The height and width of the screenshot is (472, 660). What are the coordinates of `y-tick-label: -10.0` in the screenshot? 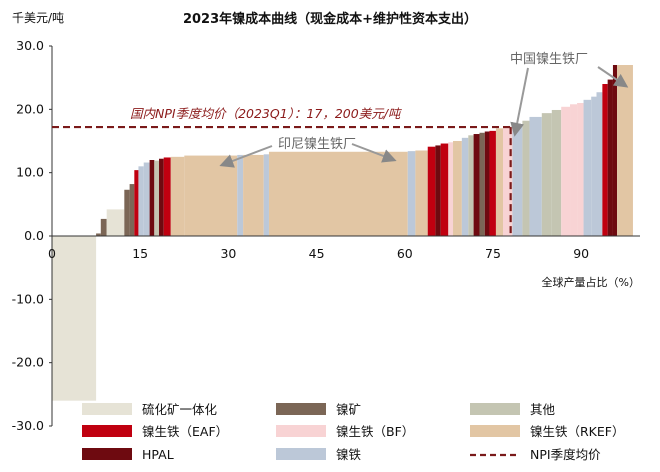 It's located at (28, 298).